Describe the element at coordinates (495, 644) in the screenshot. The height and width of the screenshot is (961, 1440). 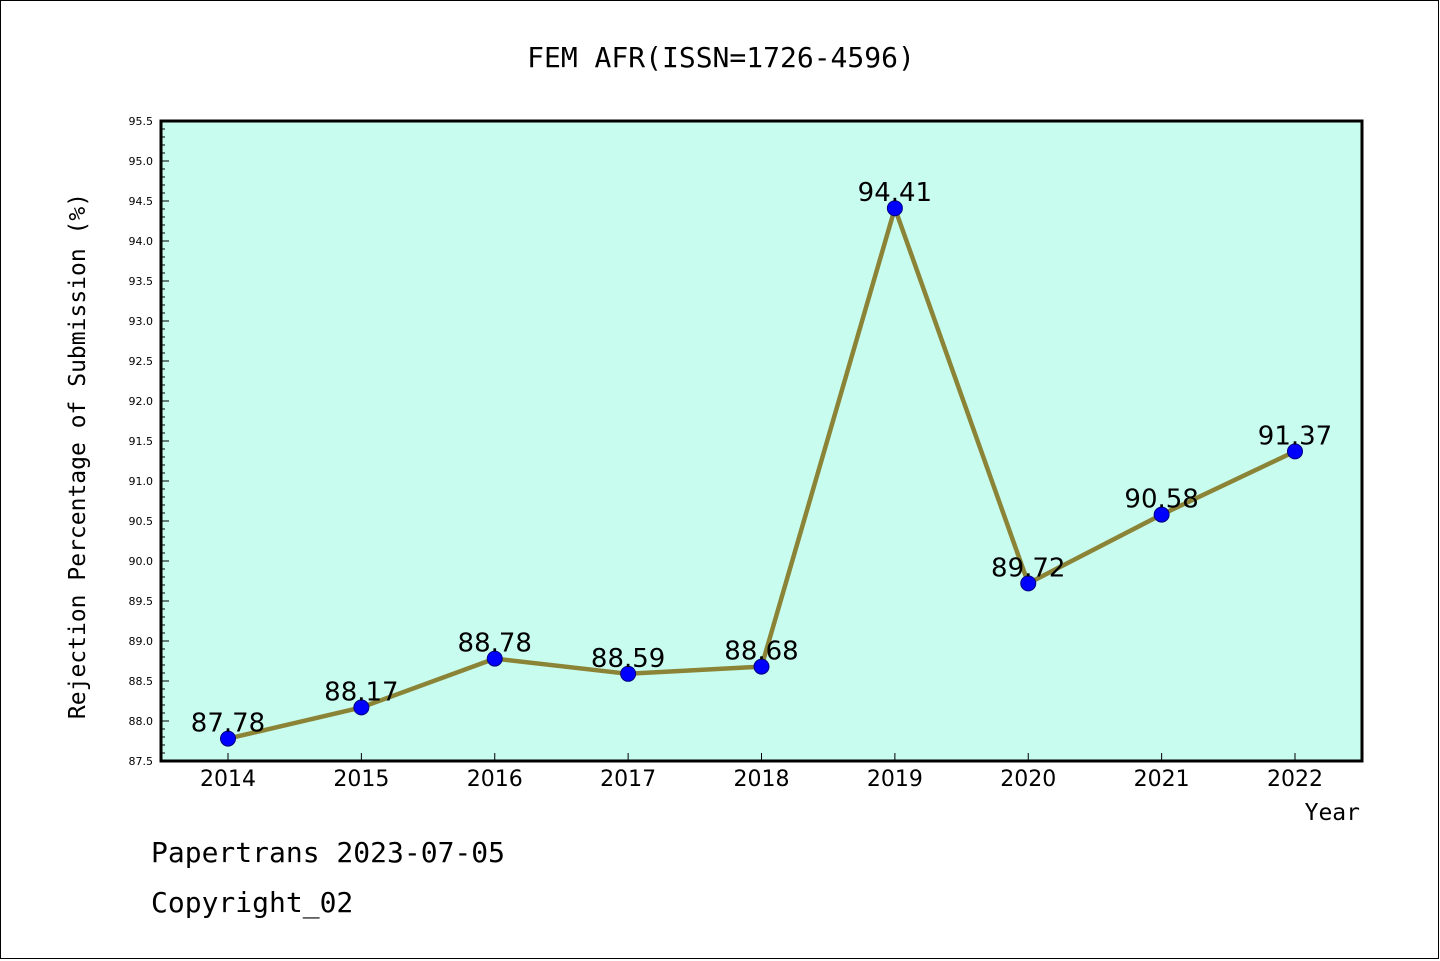
I see `data-value-label: 88.78` at that location.